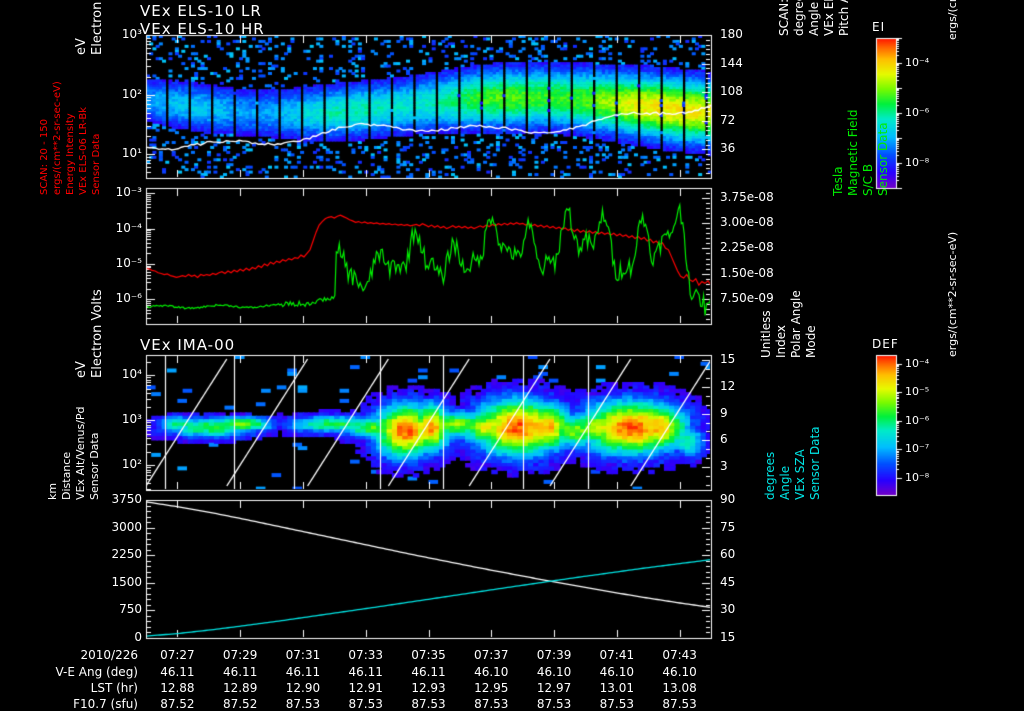 The image size is (1024, 711). I want to click on table-cell-r2-c2: 12.90, so click(303, 688).